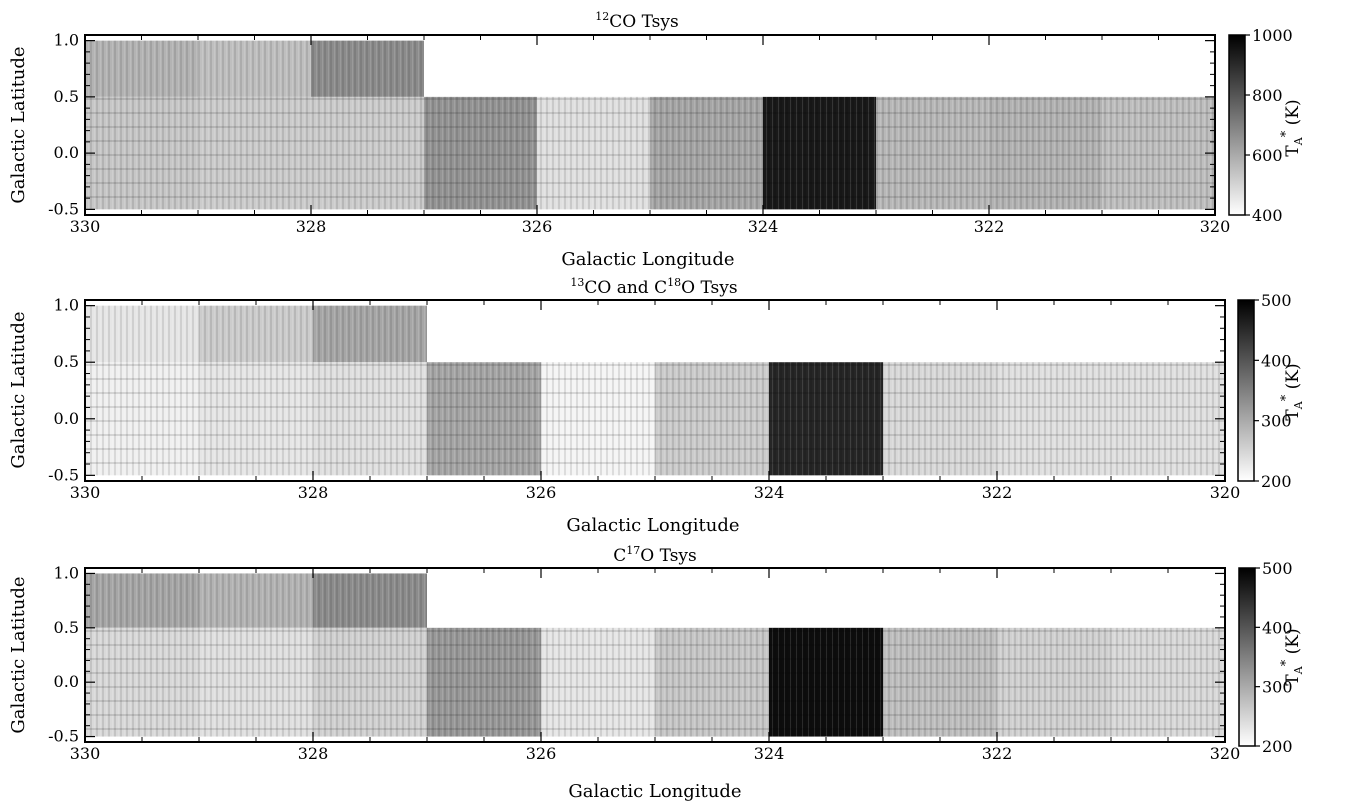 This screenshot has height=804, width=1346. I want to click on chart-title: C17O Tsys, so click(655, 555).